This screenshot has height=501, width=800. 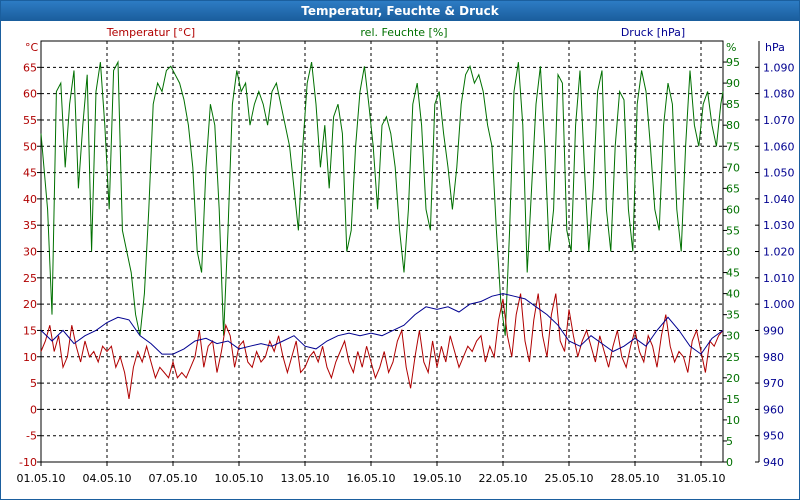 What do you see at coordinates (30, 94) in the screenshot?
I see `temp-tick-label: 60` at bounding box center [30, 94].